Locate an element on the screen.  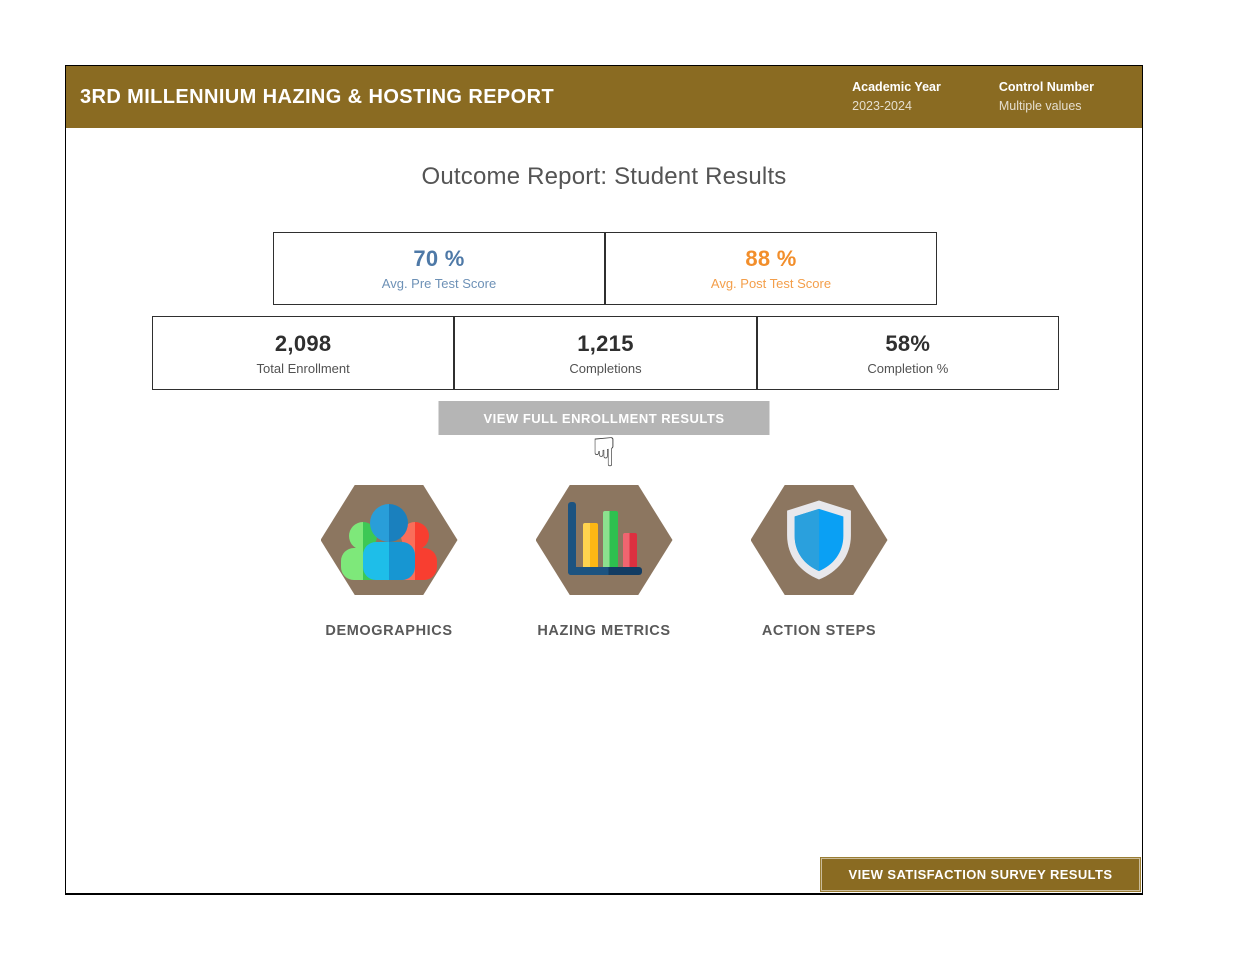
bar-chart-icon is located at coordinates (604, 540).